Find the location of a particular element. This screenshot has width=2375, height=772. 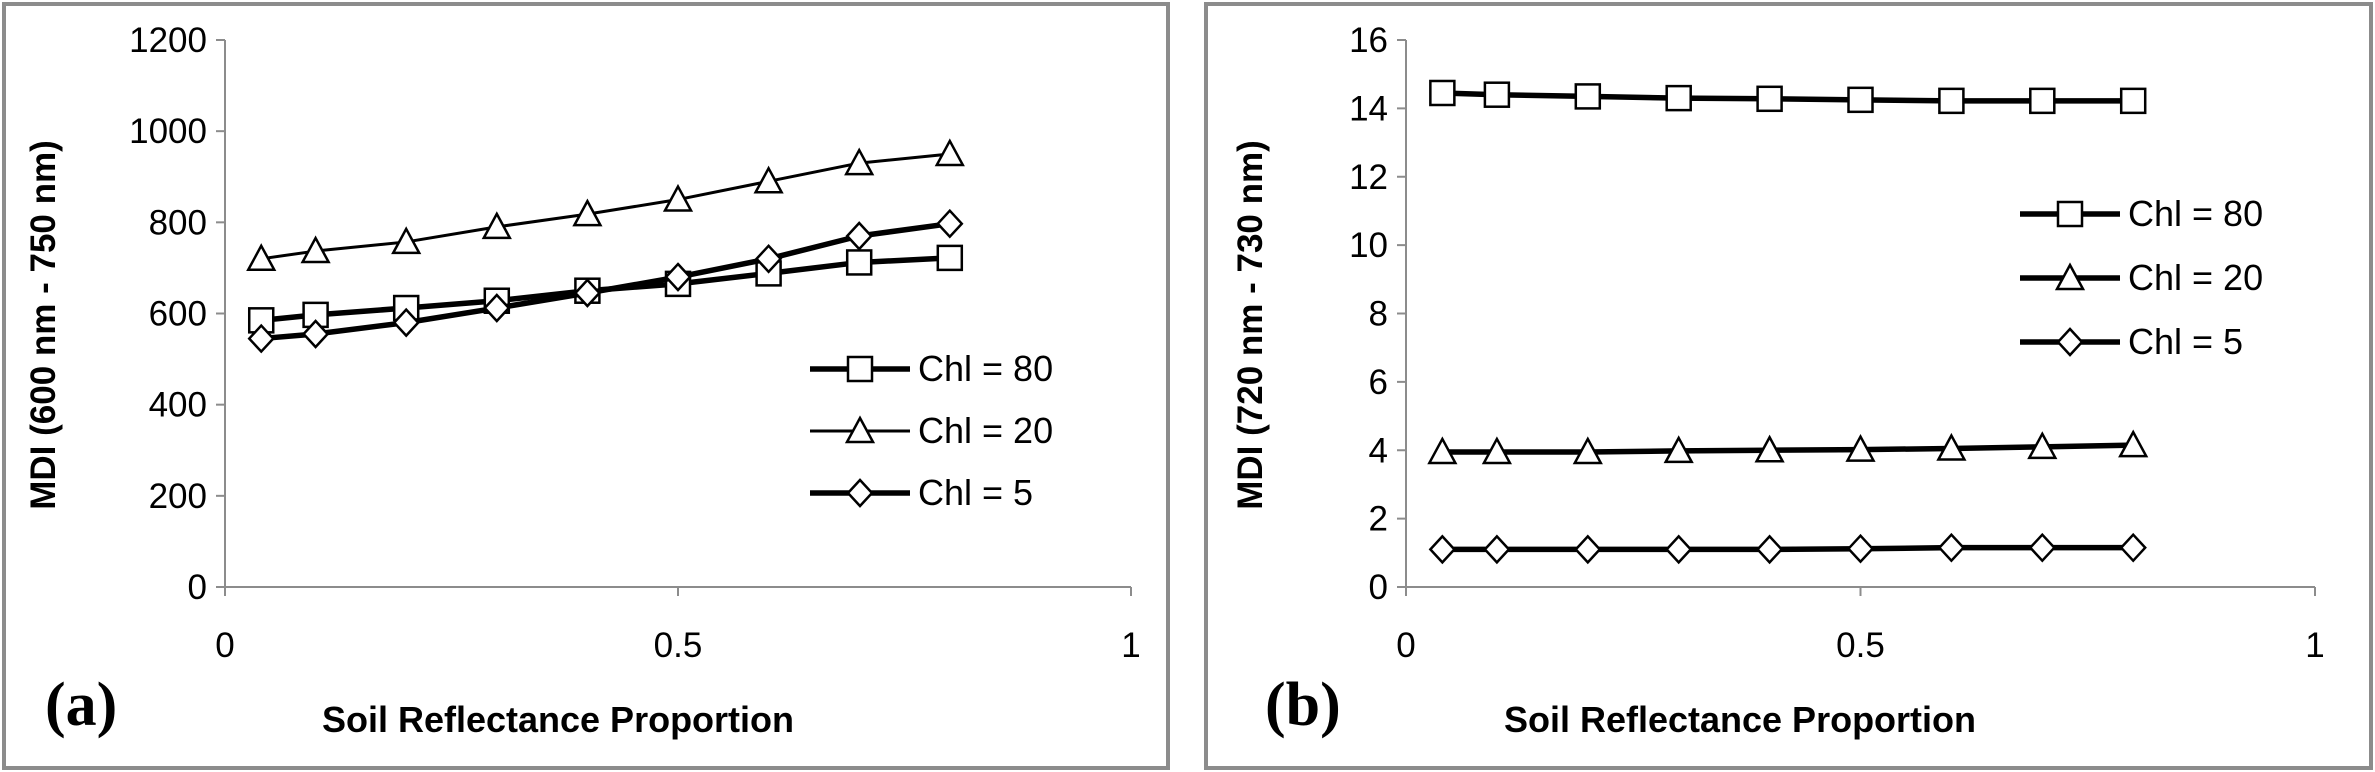

panel-a-legend-label: Chl = 80 is located at coordinates (985, 368).